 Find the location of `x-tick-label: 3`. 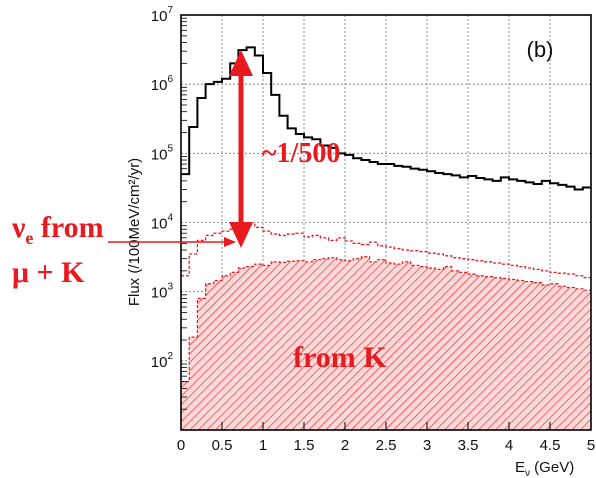

x-tick-label: 3 is located at coordinates (427, 445).